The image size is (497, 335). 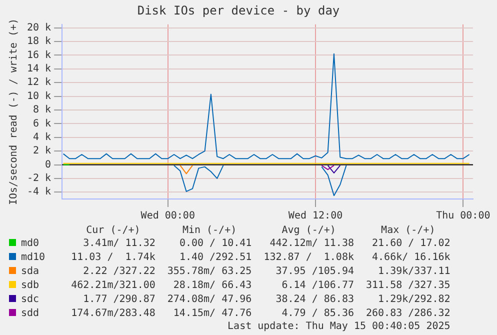 What do you see at coordinates (39, 55) in the screenshot?
I see `y-tick-label: 16 k` at bounding box center [39, 55].